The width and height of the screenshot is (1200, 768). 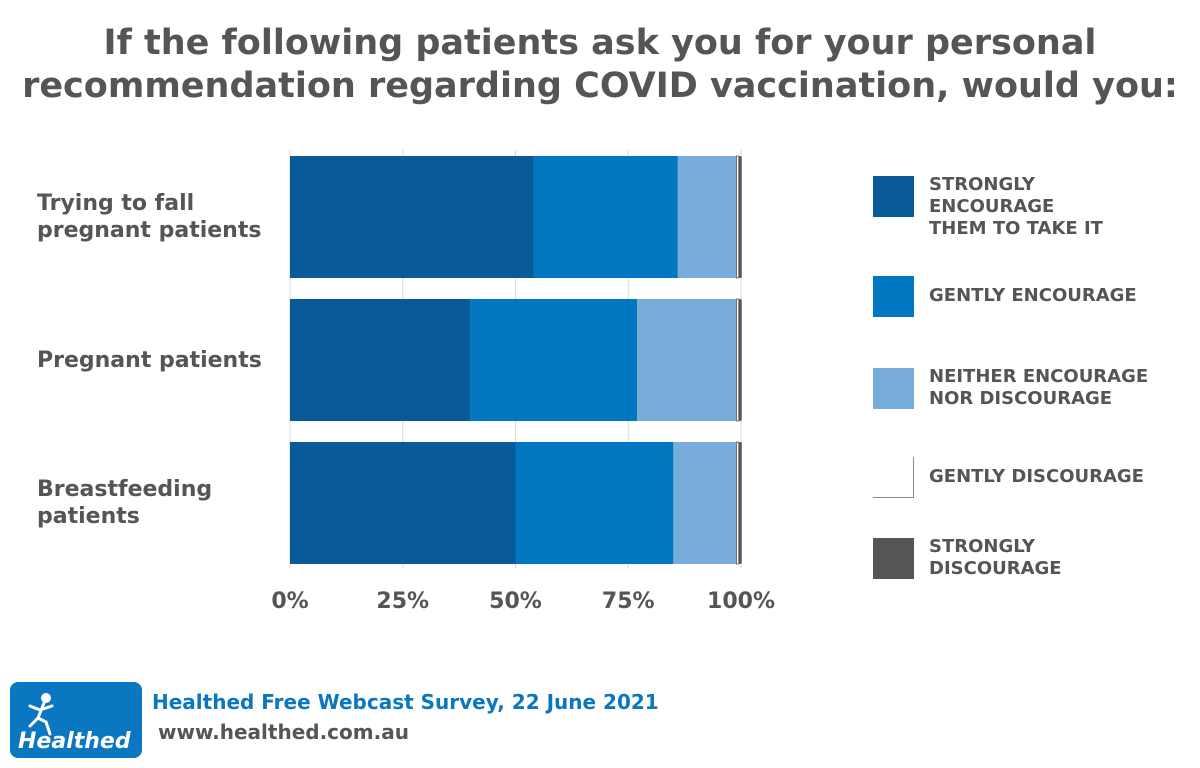 I want to click on category-label: Pregnant patients, so click(x=149, y=360).